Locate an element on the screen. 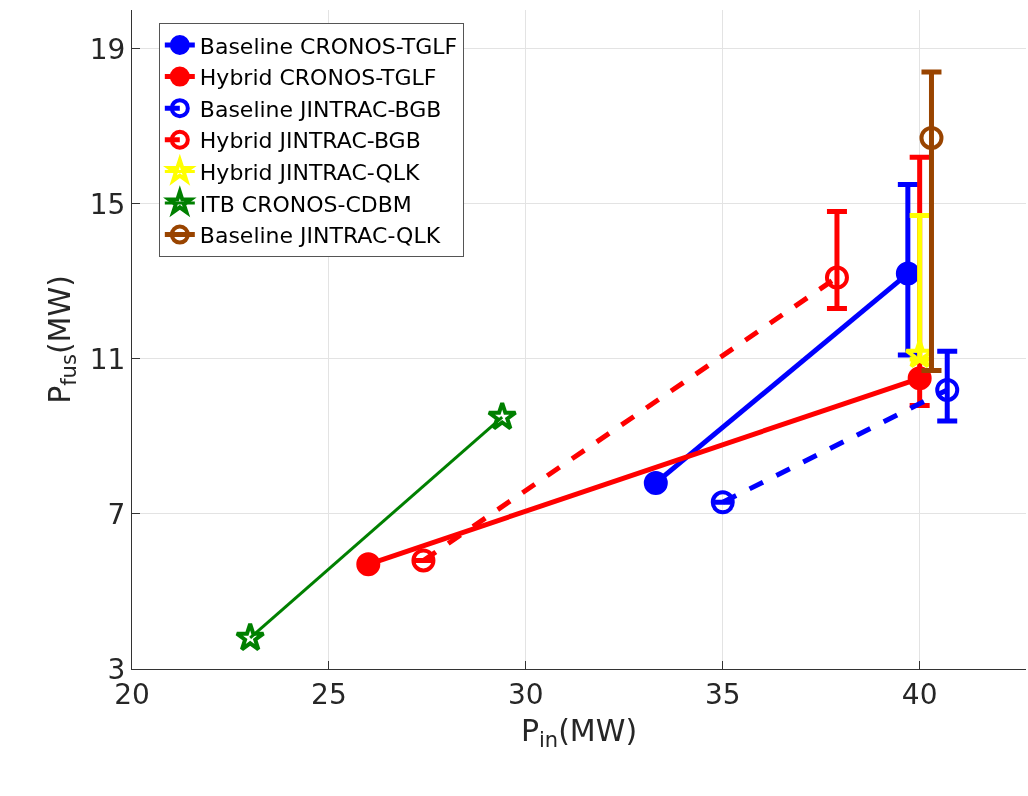  legend-label: Baseline JINTRAC-QLK is located at coordinates (320, 236).